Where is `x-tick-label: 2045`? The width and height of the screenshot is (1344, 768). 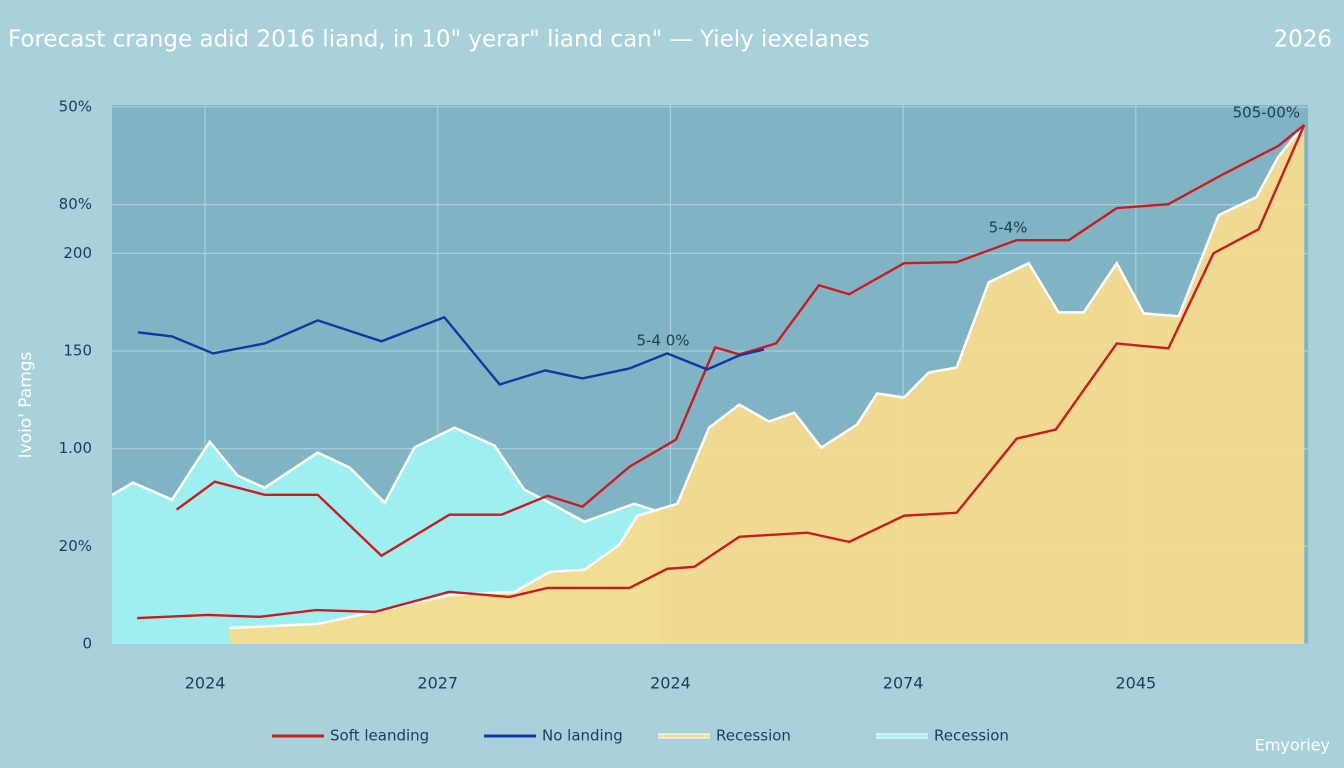 x-tick-label: 2045 is located at coordinates (1135, 683).